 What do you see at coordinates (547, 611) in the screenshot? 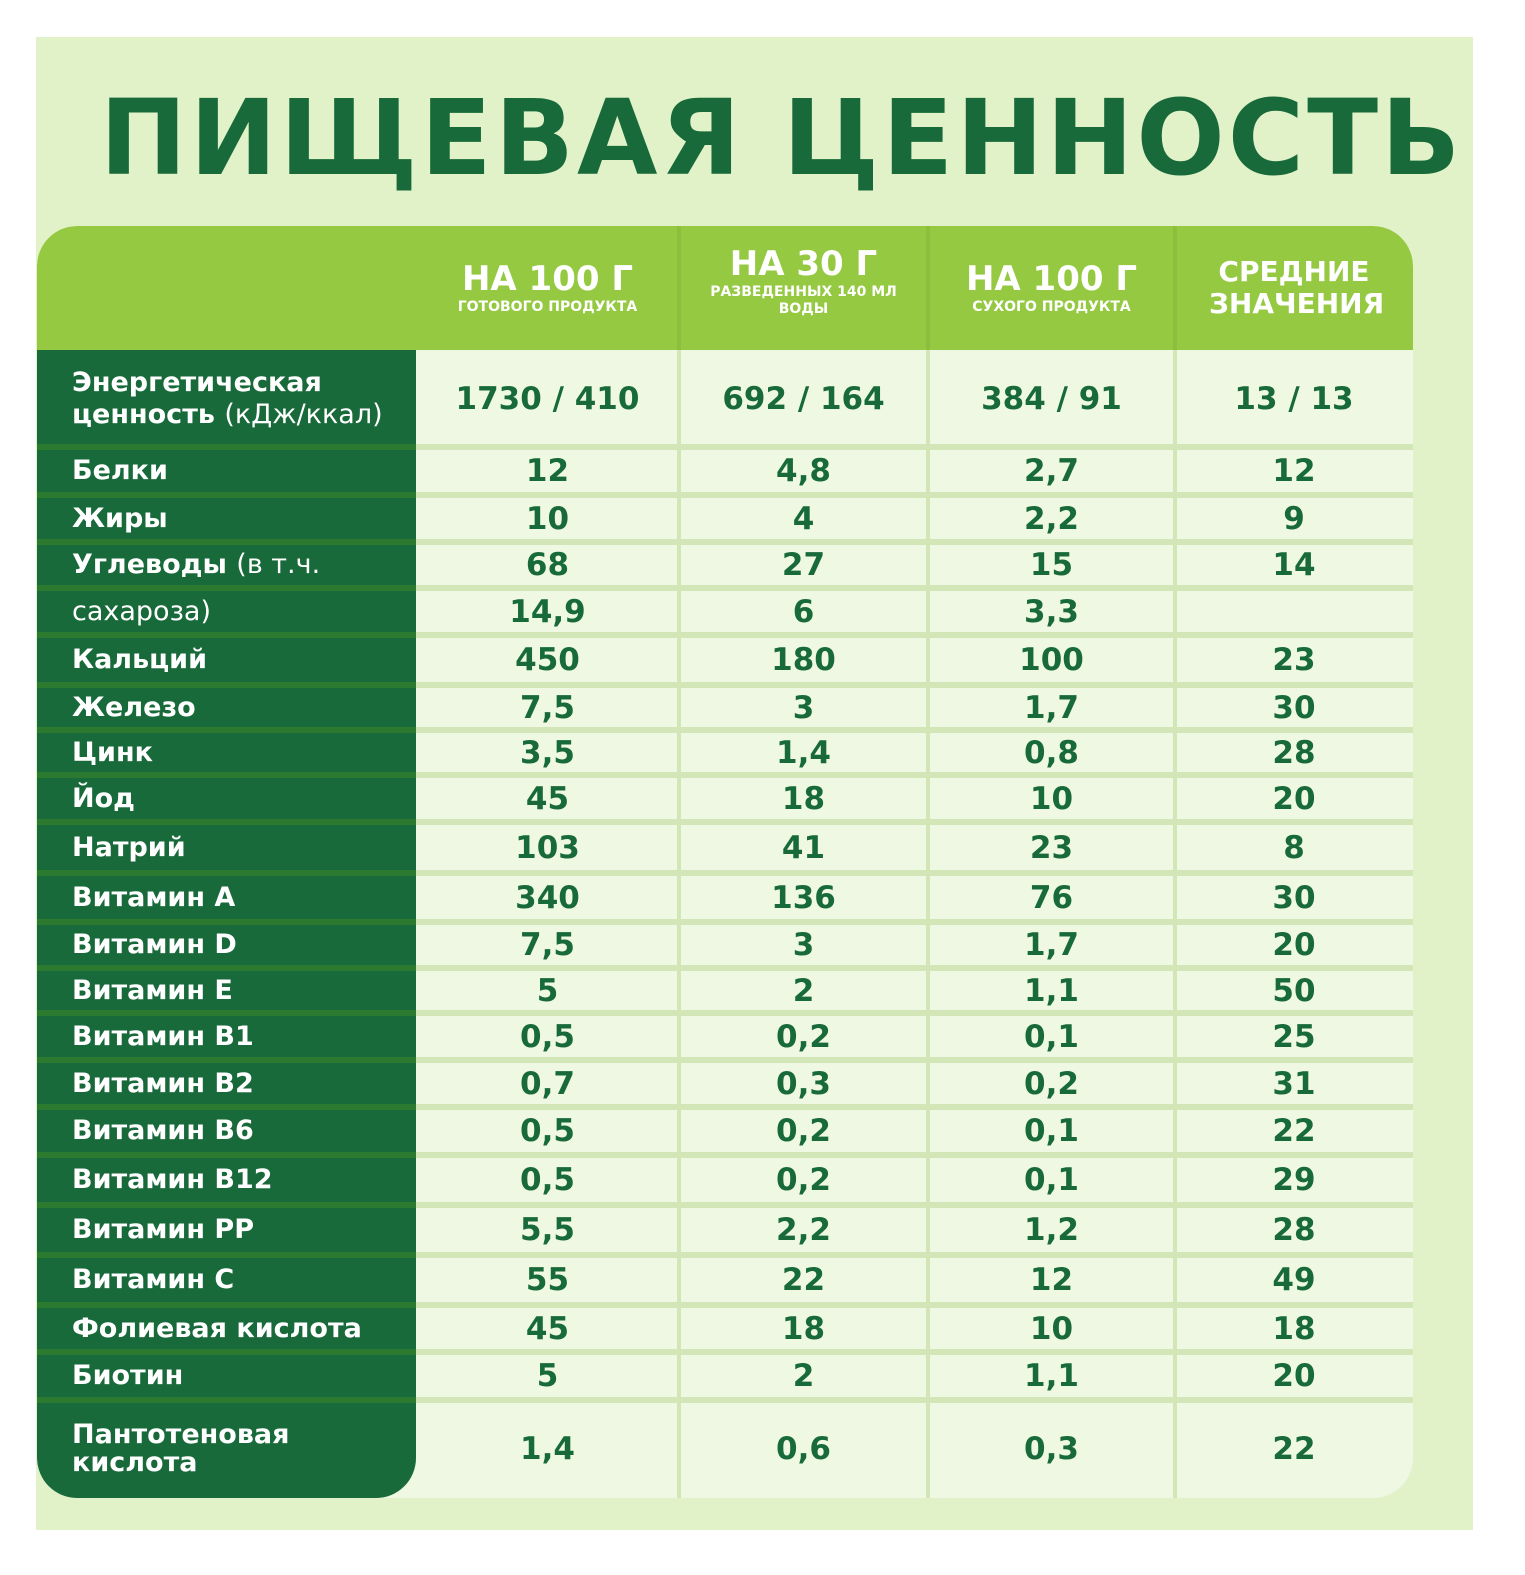
I see `cell-value: 14,9` at bounding box center [547, 611].